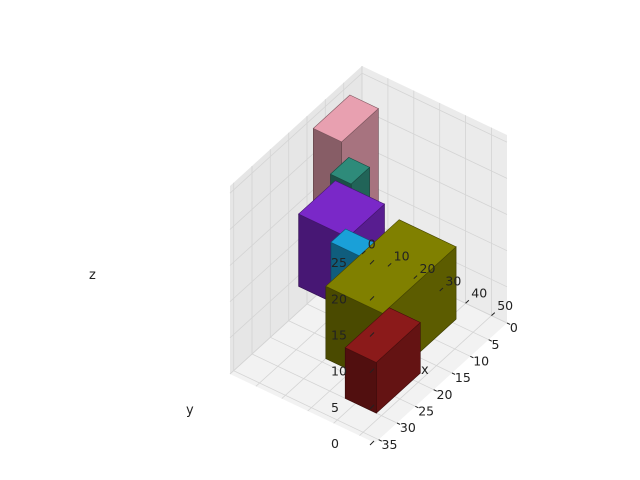 The image size is (640, 480). Describe the element at coordinates (463, 377) in the screenshot. I see `y-tick-label: 15` at that location.